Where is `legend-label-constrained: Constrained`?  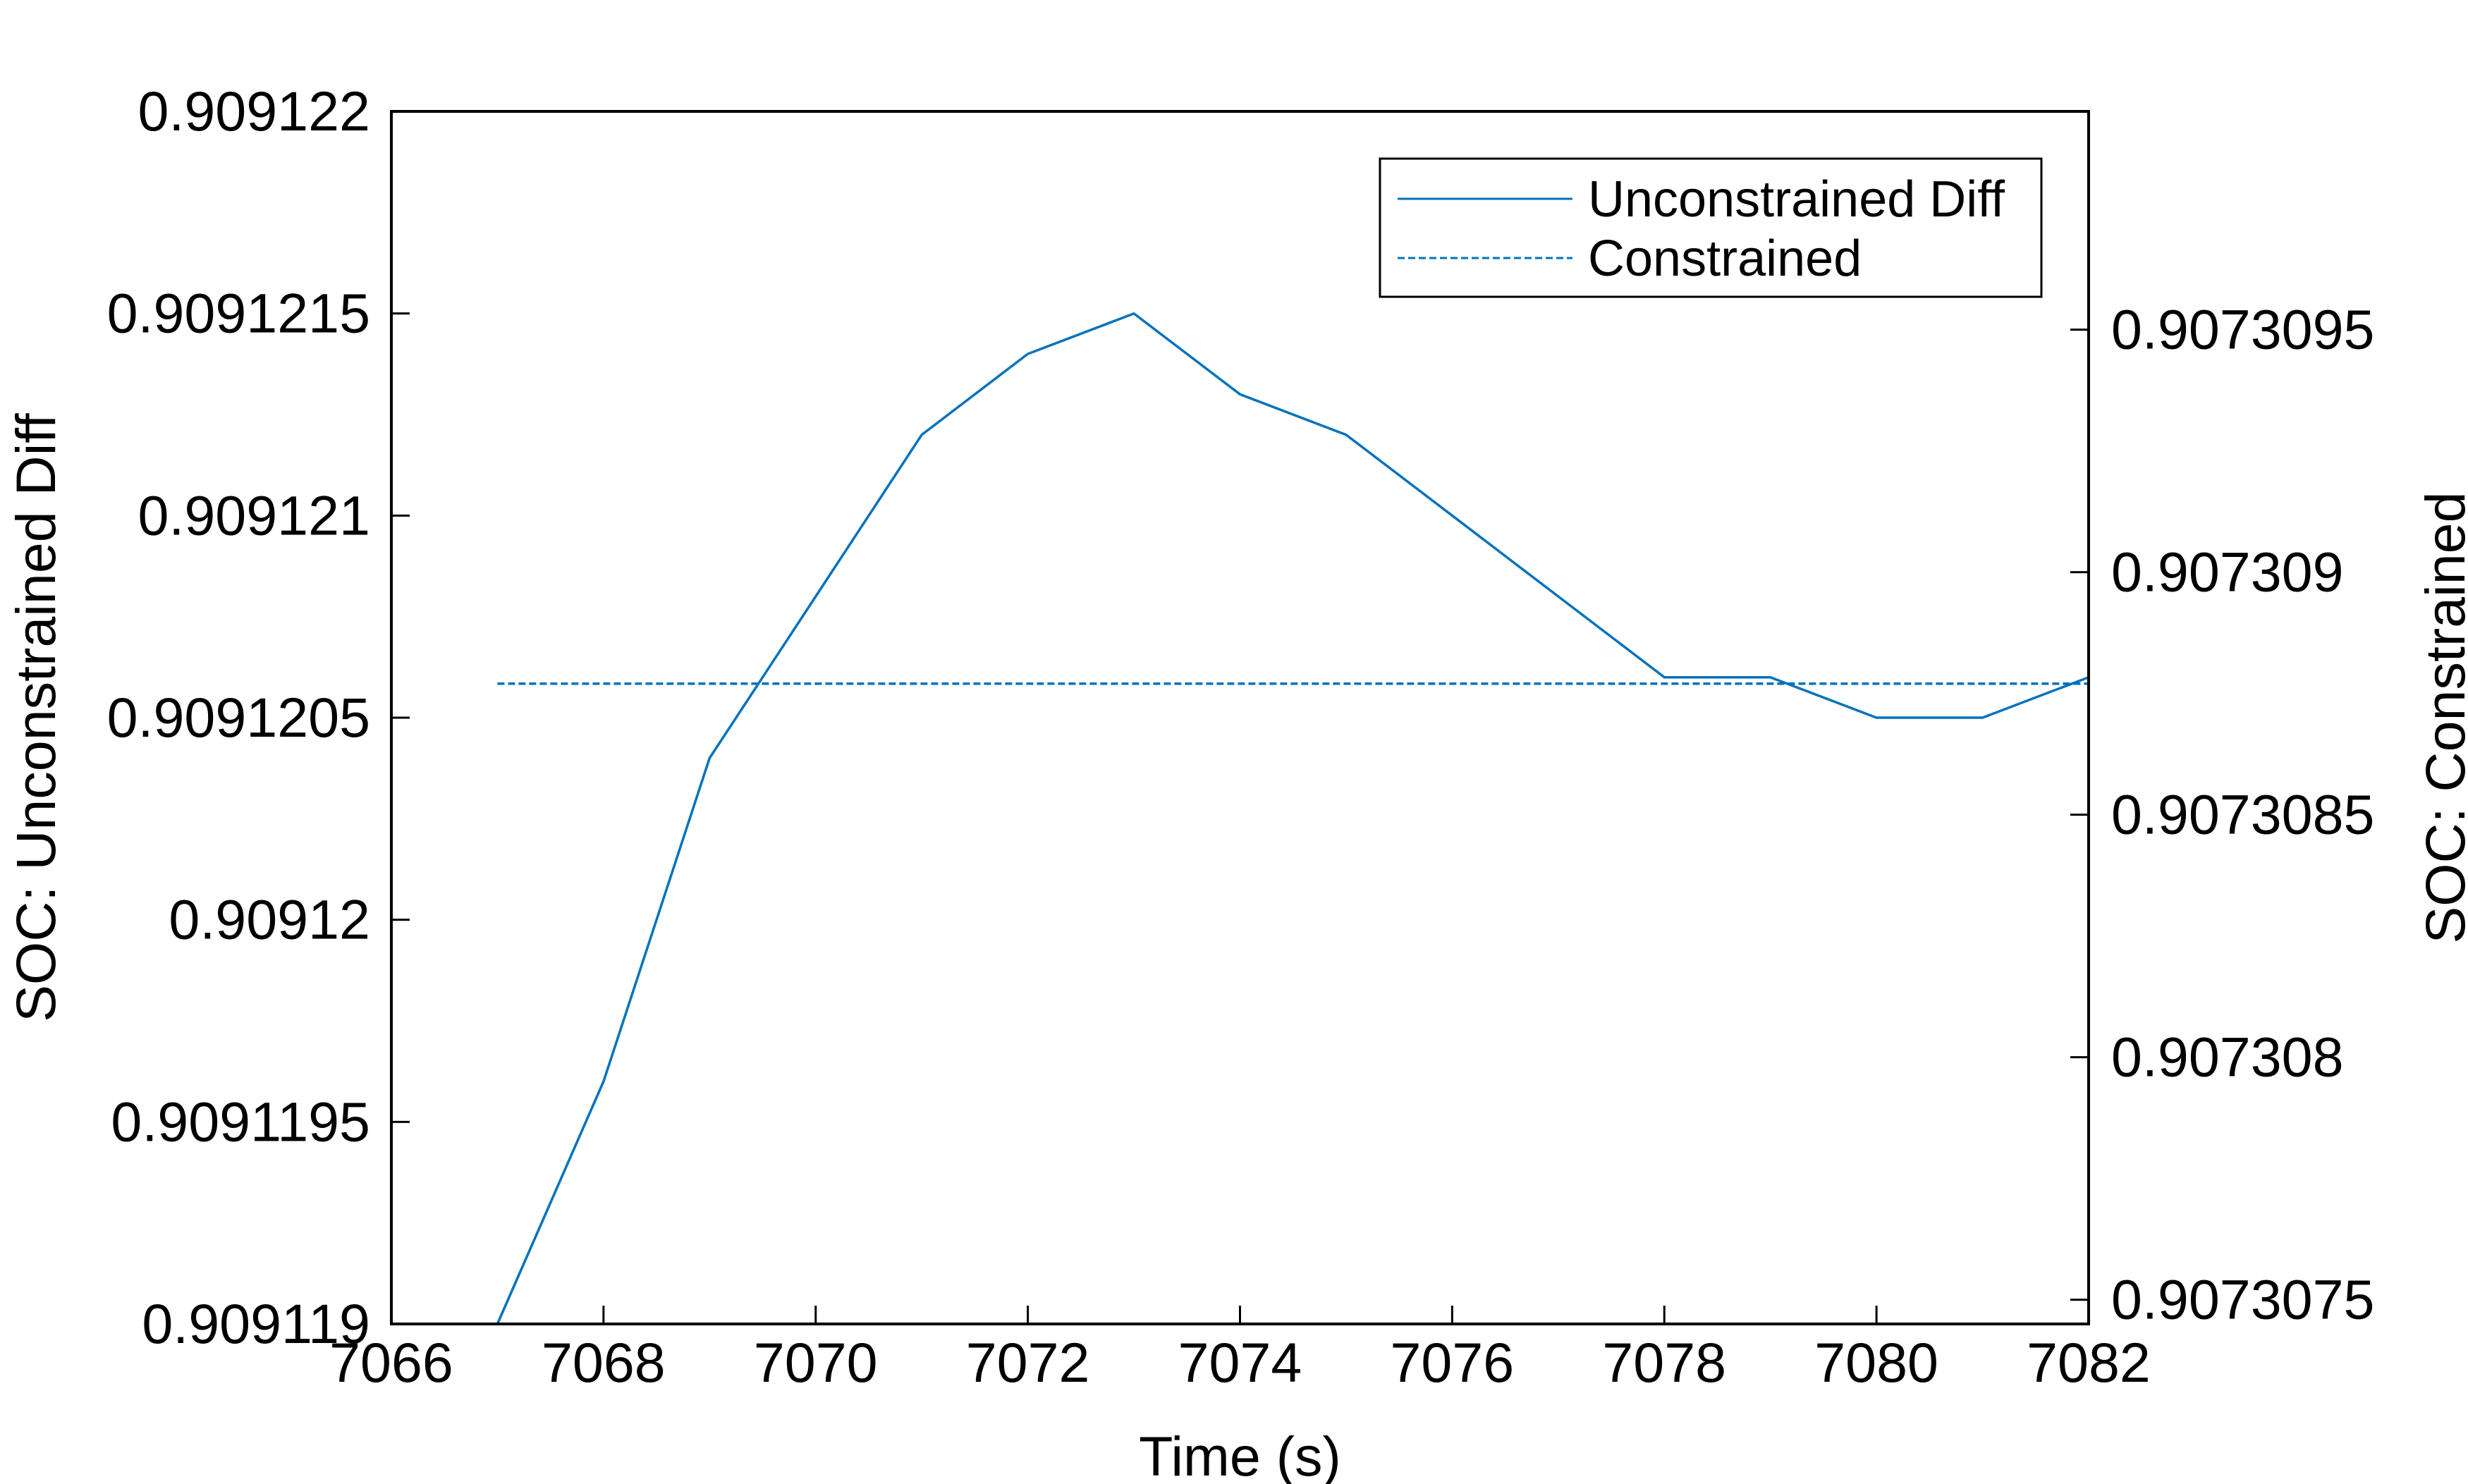
legend-label-constrained: Constrained is located at coordinates (1725, 259).